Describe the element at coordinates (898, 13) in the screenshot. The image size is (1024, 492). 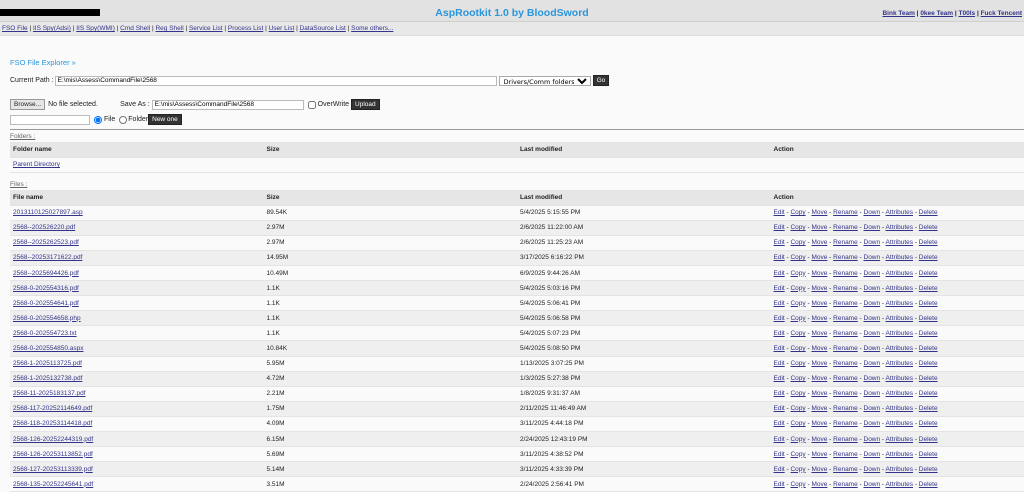
I see `team-link: Bink Team` at that location.